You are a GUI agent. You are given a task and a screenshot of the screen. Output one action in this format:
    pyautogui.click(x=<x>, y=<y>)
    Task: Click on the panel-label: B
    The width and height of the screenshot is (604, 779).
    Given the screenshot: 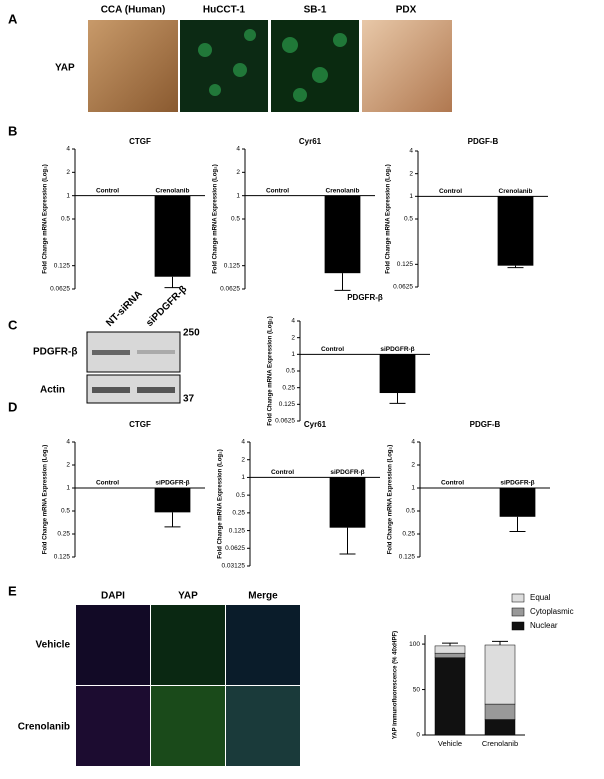 What is the action you would take?
    pyautogui.click(x=12, y=130)
    